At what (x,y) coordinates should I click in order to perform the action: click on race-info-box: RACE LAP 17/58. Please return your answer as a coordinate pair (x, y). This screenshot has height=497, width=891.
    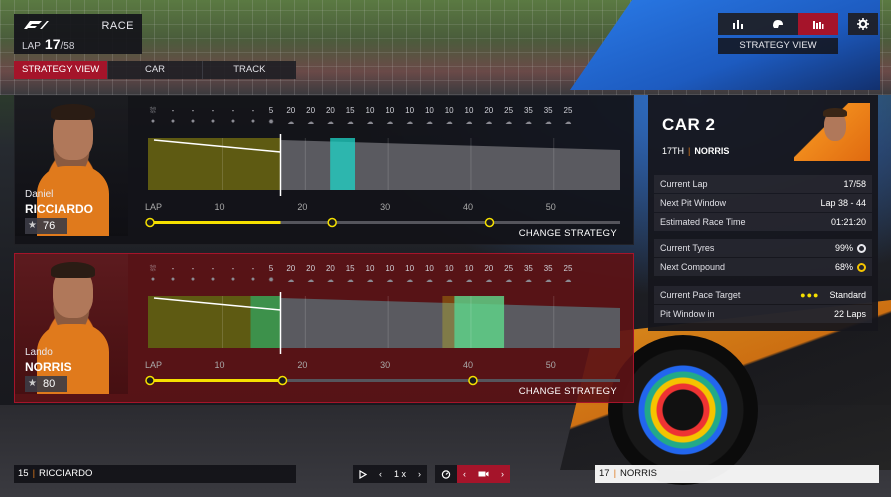
    Looking at the image, I should click on (78, 34).